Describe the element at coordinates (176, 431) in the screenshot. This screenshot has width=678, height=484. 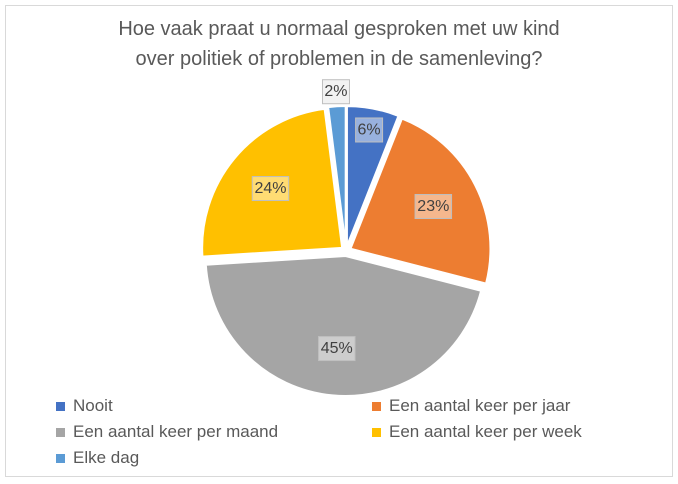
I see `legend-label-3: Een aantal keer per maand` at that location.